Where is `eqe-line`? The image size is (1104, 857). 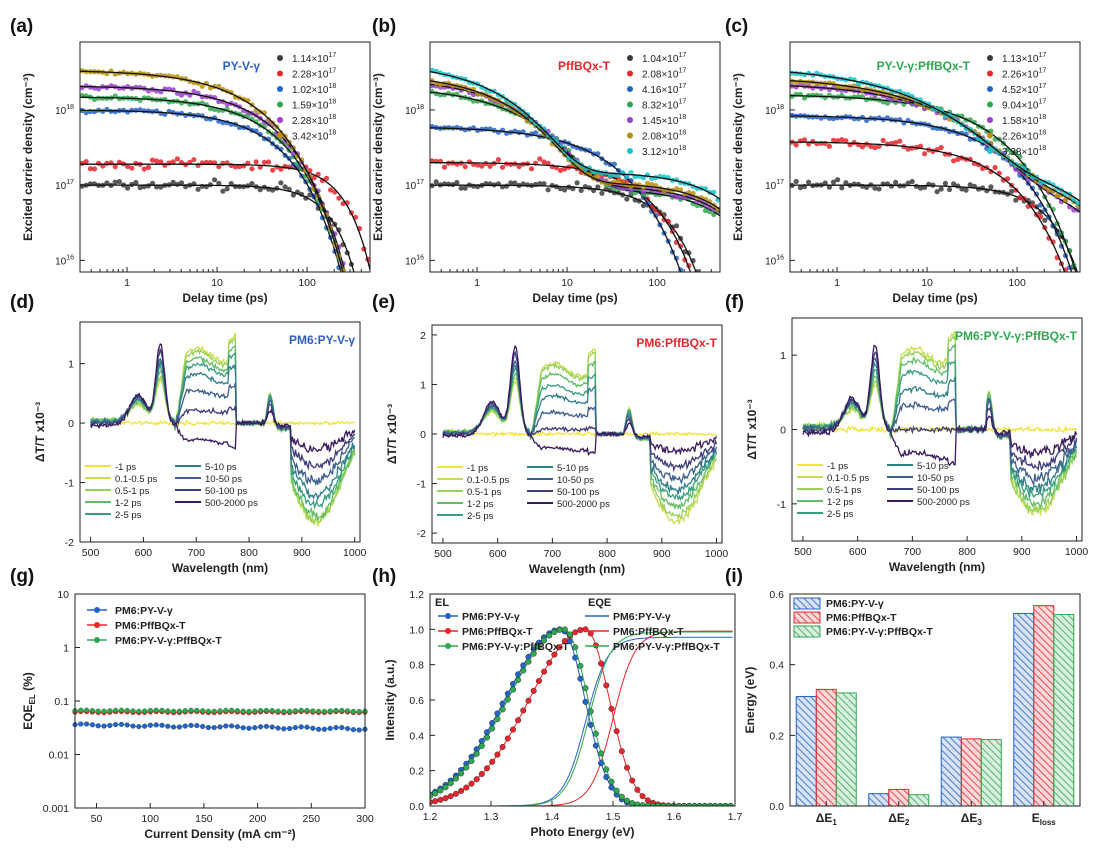
eqe-line is located at coordinates (581, 721).